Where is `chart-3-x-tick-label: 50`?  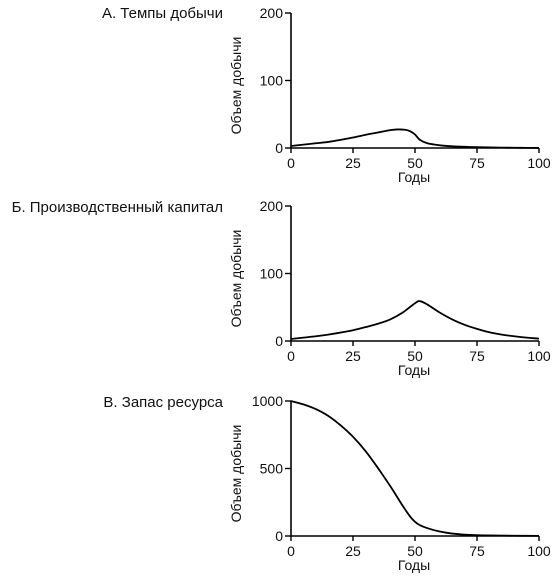 chart-3-x-tick-label: 50 is located at coordinates (415, 551).